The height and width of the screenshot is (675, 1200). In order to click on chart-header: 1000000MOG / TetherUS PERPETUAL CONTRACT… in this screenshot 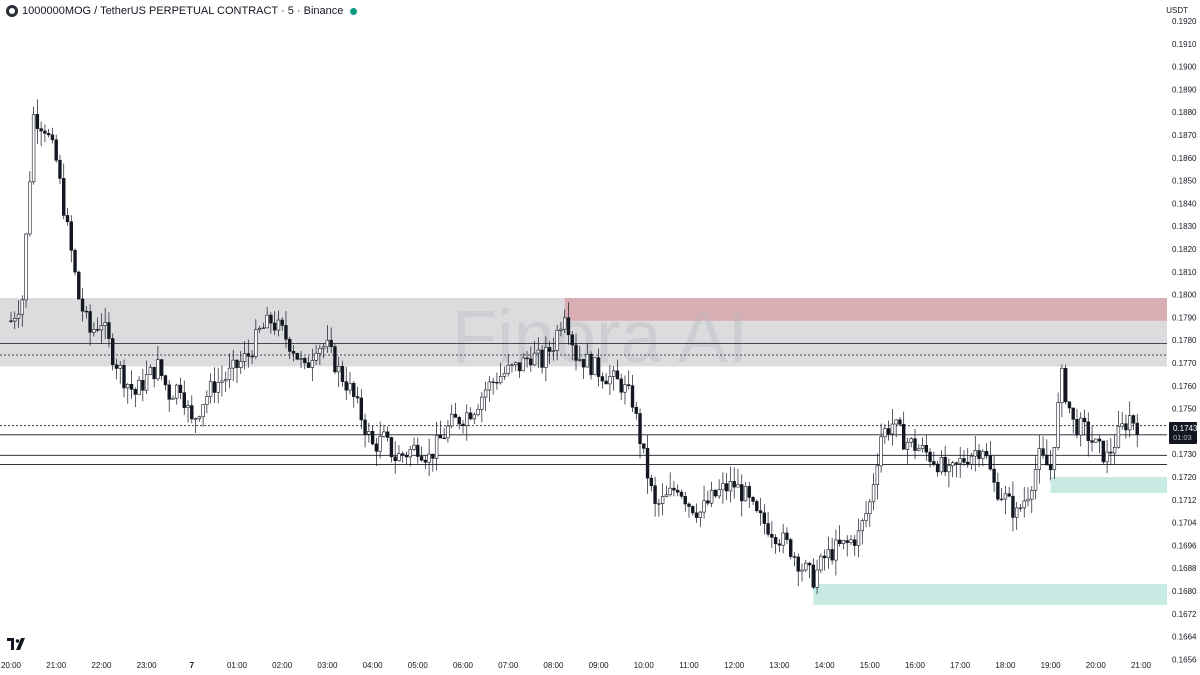, I will do `click(182, 11)`.